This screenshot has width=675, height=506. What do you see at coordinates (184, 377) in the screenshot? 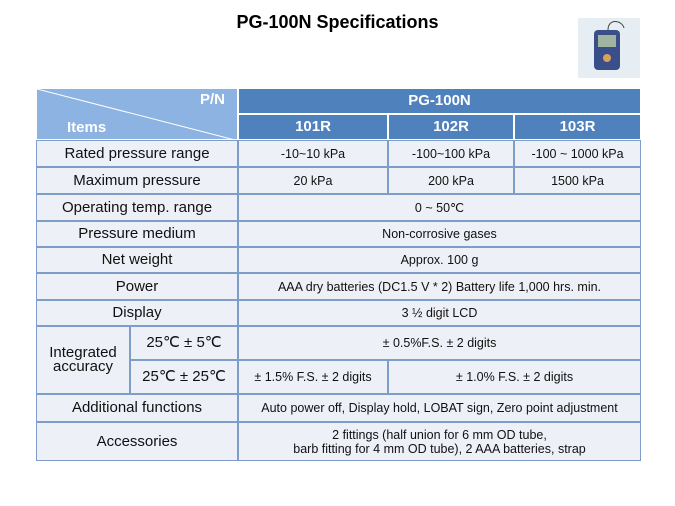
I see `row-label: 25℃ ± 25℃` at bounding box center [184, 377].